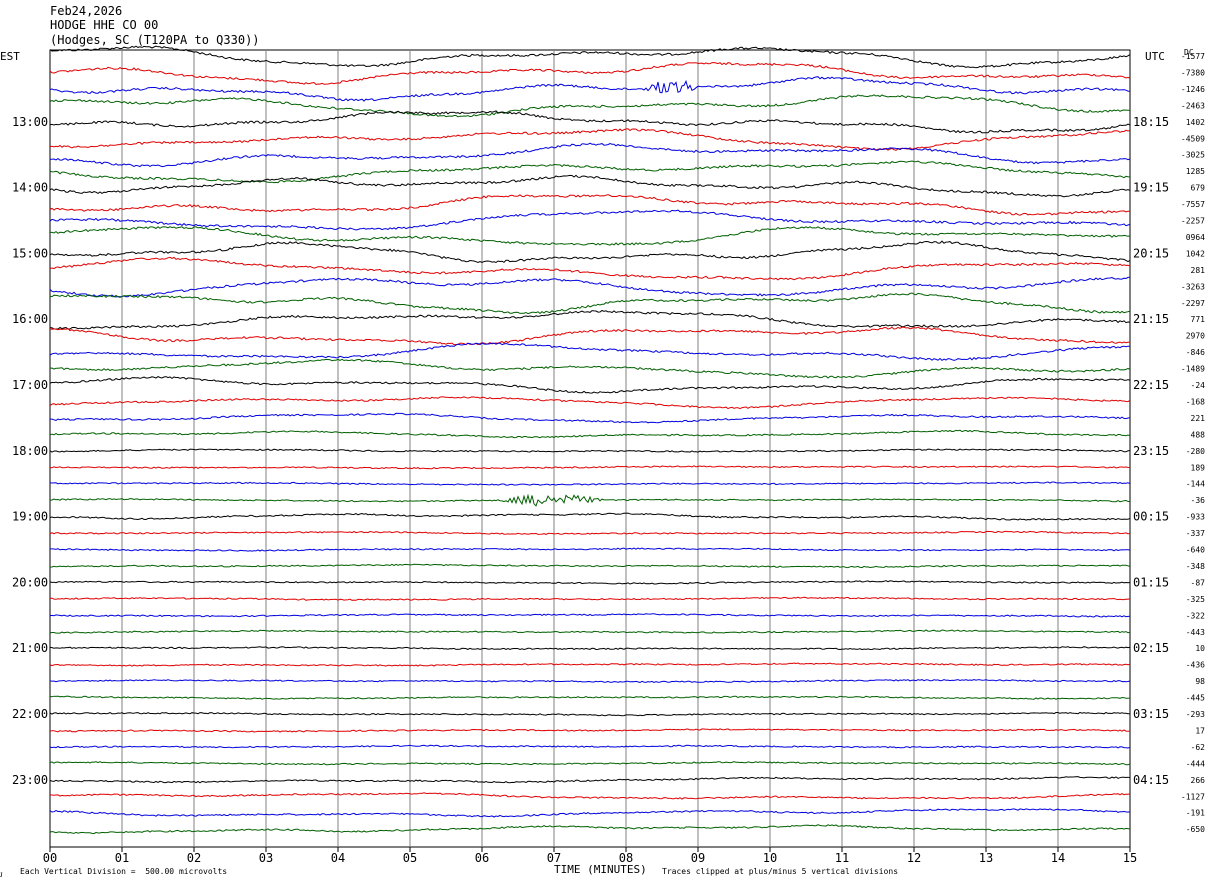  What do you see at coordinates (30, 122) in the screenshot?
I see `est-hour-label: 13:00` at bounding box center [30, 122].